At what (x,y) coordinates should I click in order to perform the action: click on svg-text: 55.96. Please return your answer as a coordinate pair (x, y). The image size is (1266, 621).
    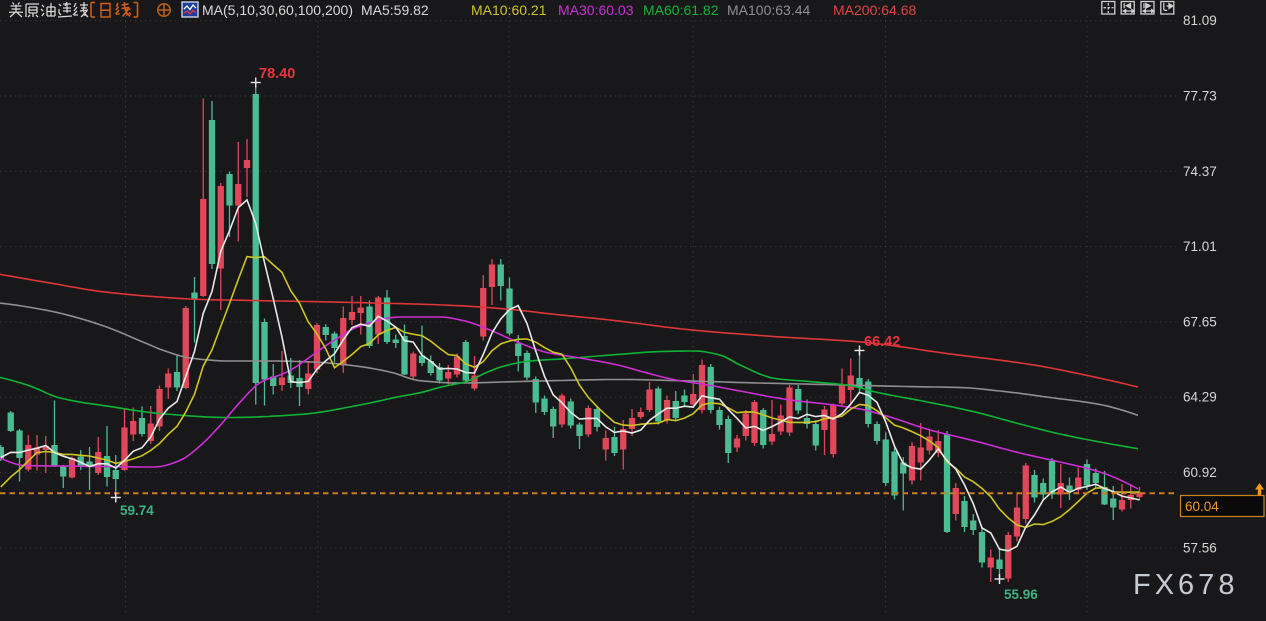
    Looking at the image, I should click on (1021, 594).